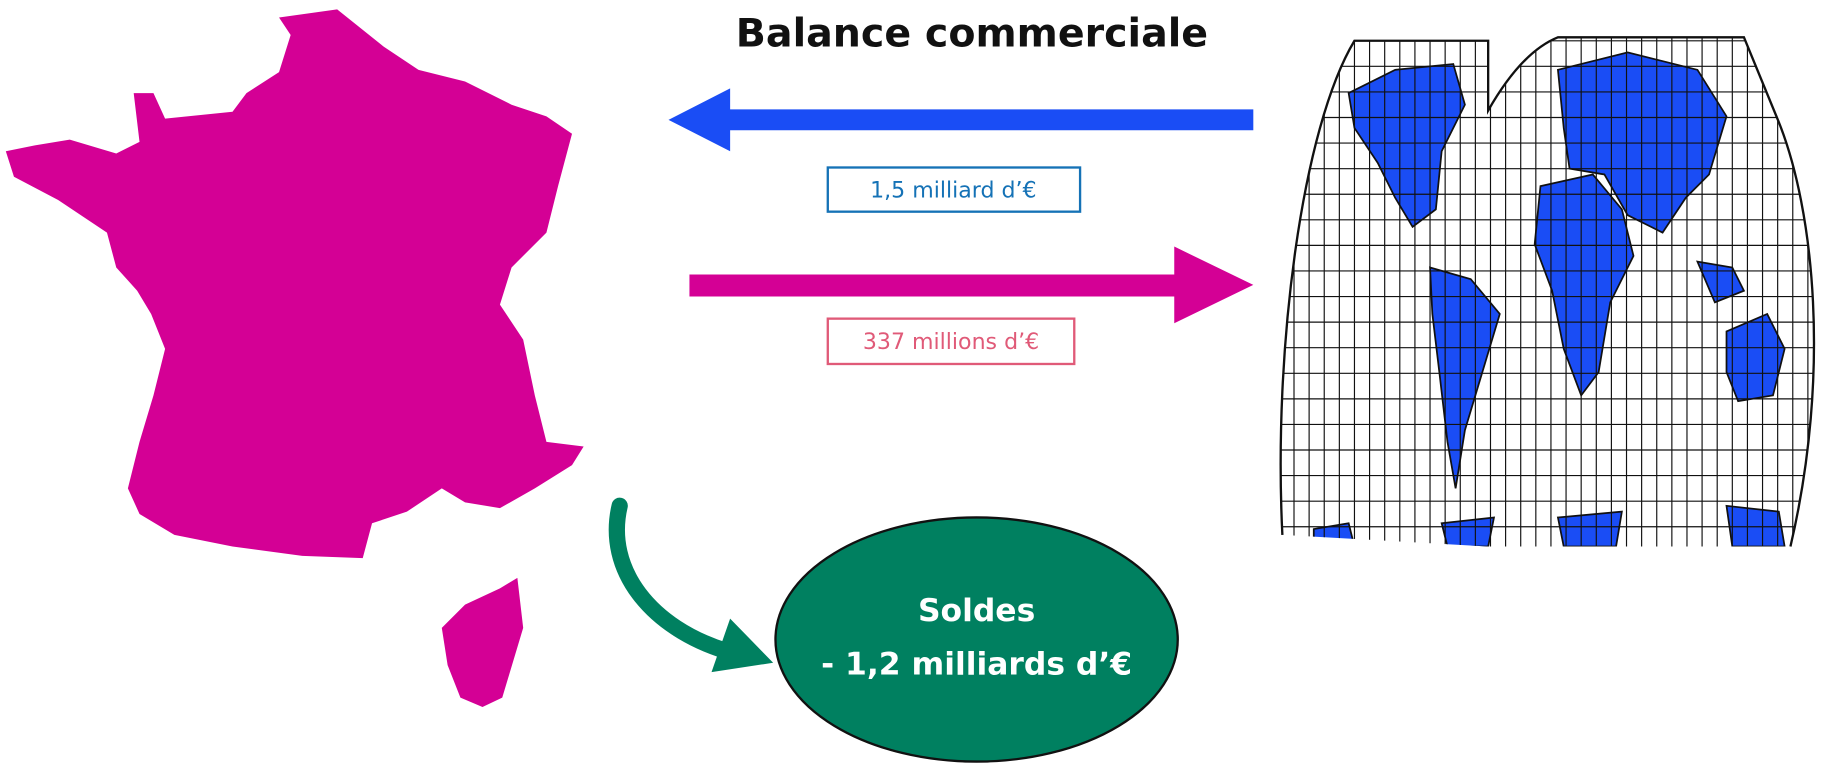 This screenshot has height=764, width=1823. I want to click on corsica-map, so click(482, 642).